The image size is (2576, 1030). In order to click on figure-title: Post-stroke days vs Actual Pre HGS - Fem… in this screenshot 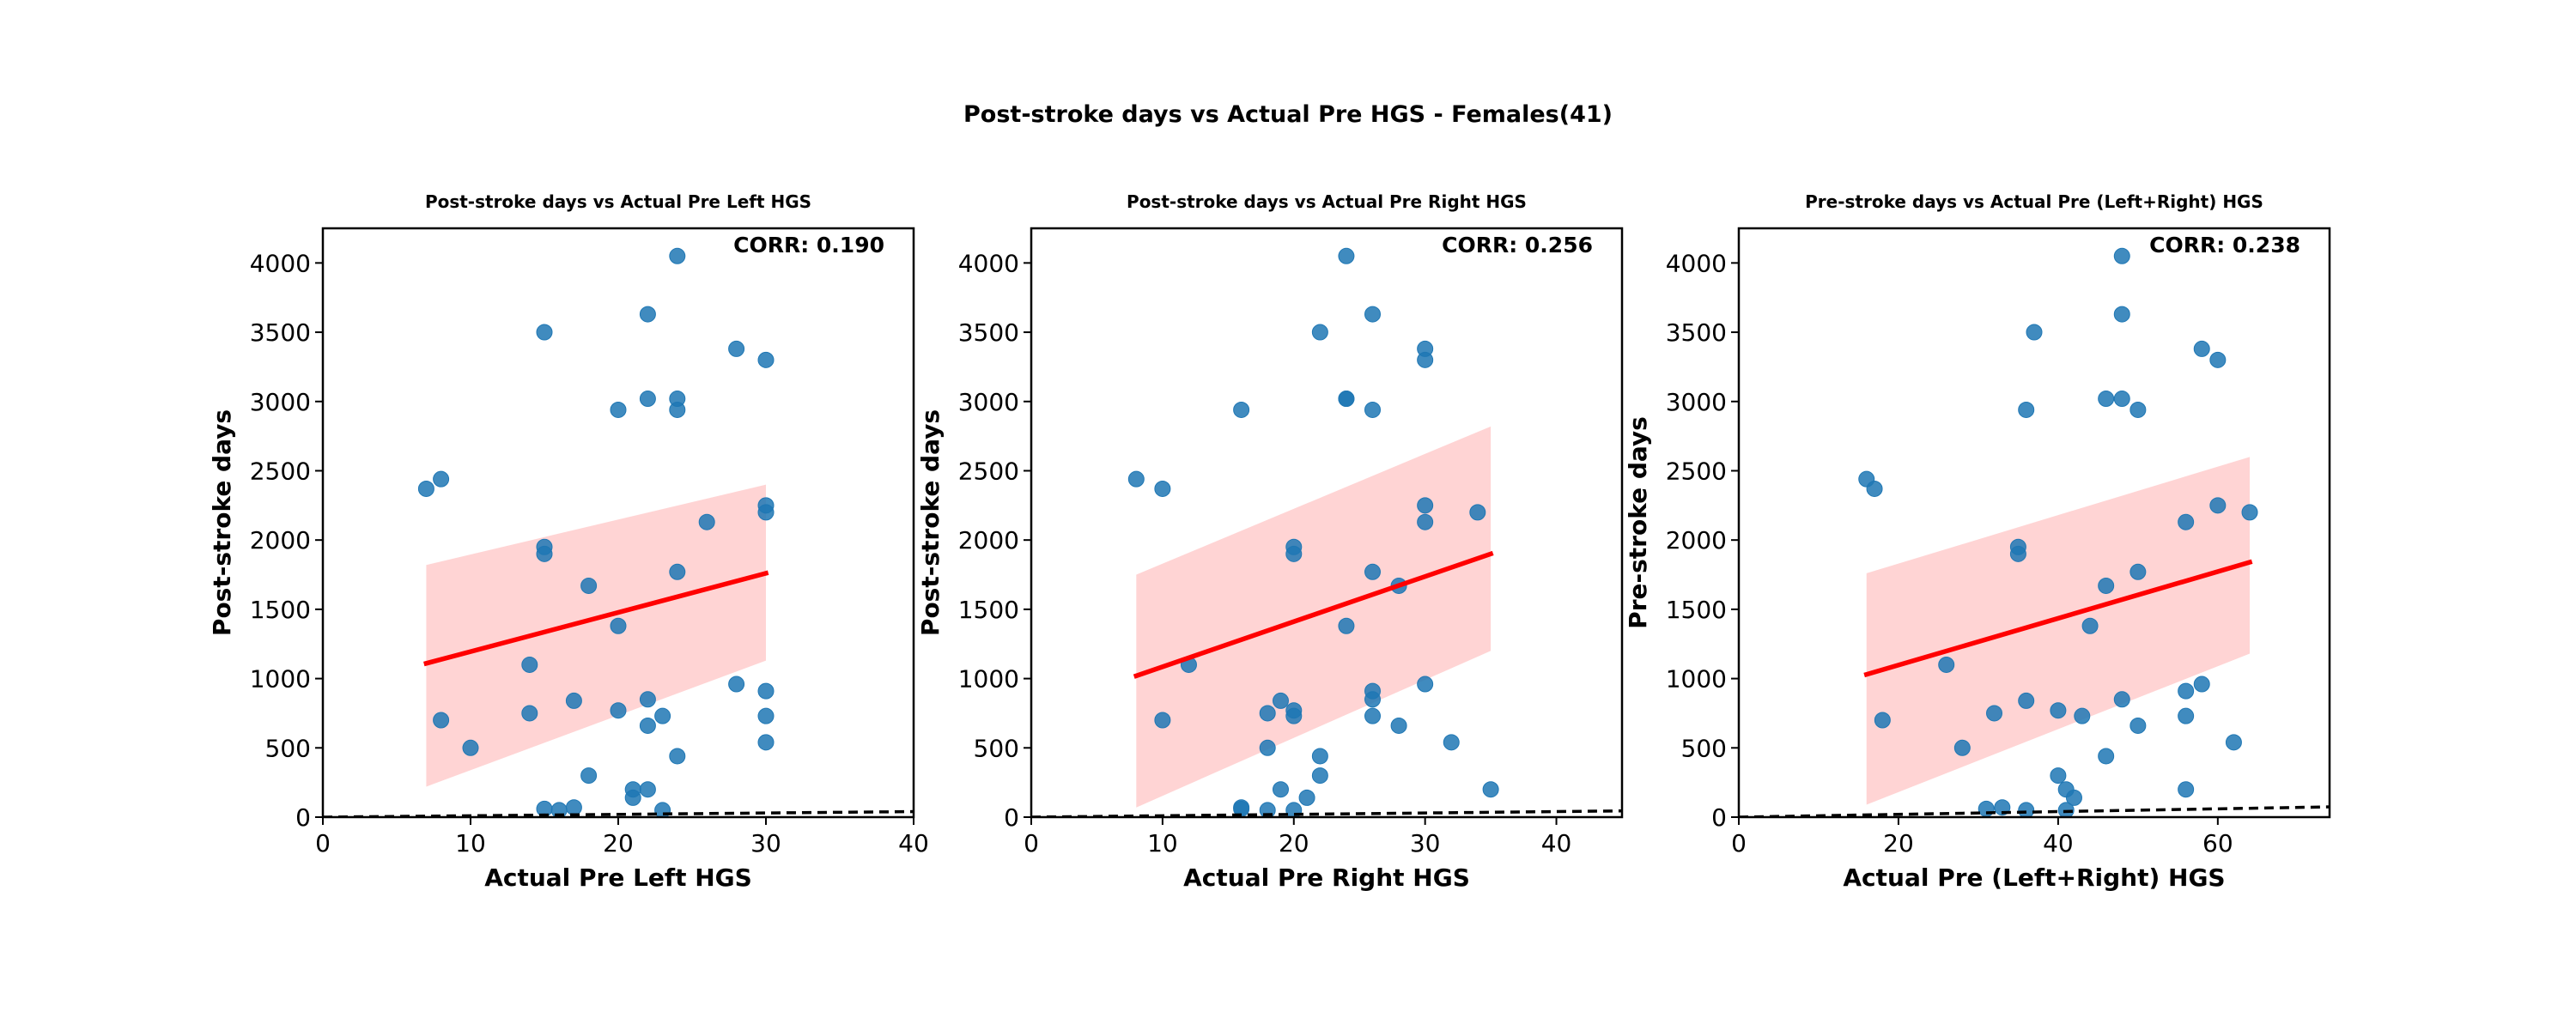, I will do `click(1288, 114)`.